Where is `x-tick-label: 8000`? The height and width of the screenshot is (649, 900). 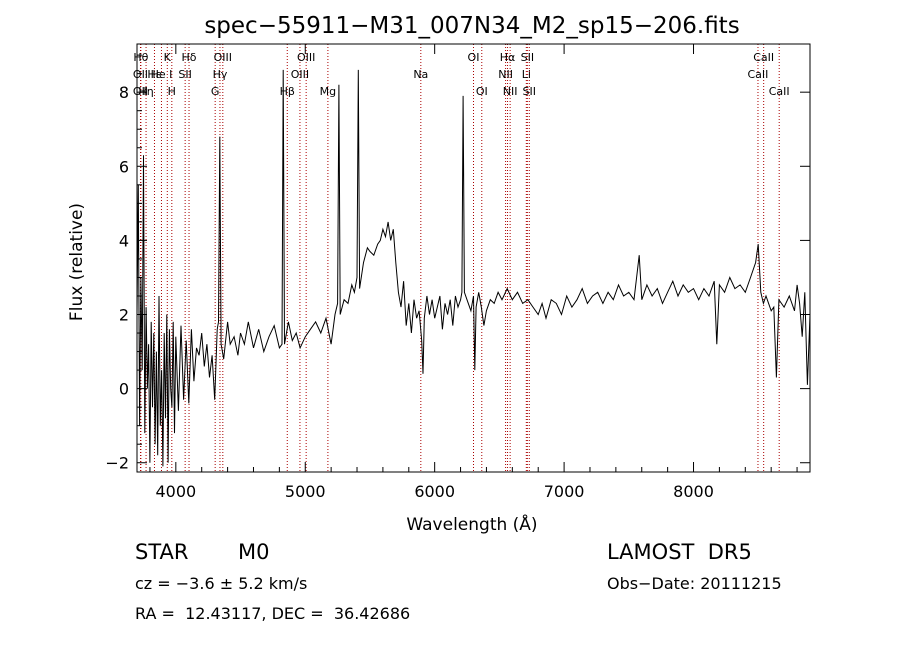
x-tick-label: 8000 is located at coordinates (693, 491).